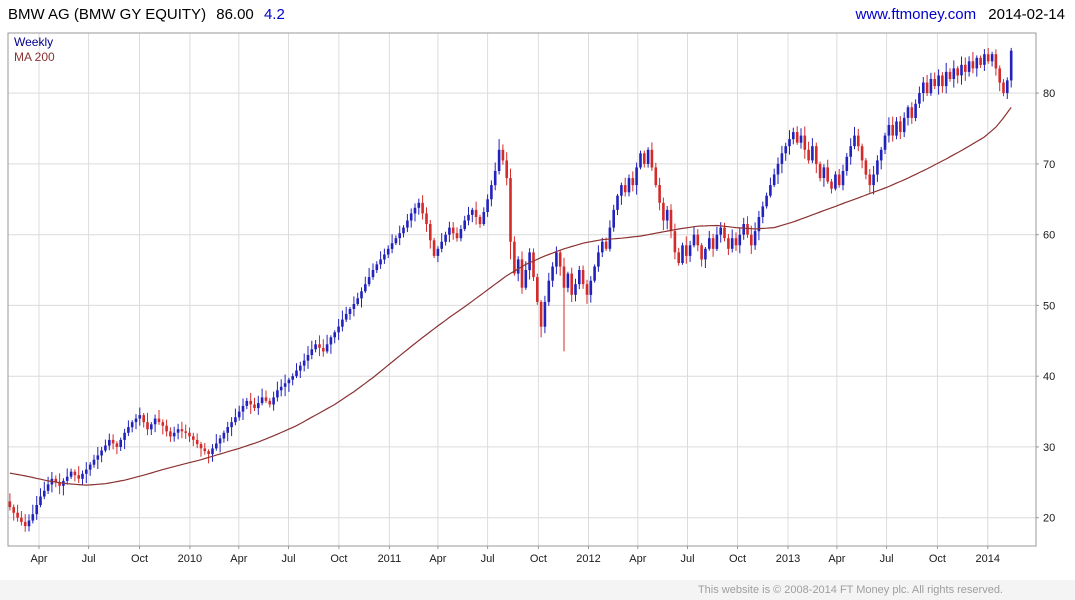 Image resolution: width=1075 pixels, height=600 pixels. What do you see at coordinates (1049, 377) in the screenshot?
I see `svg-text: 40` at bounding box center [1049, 377].